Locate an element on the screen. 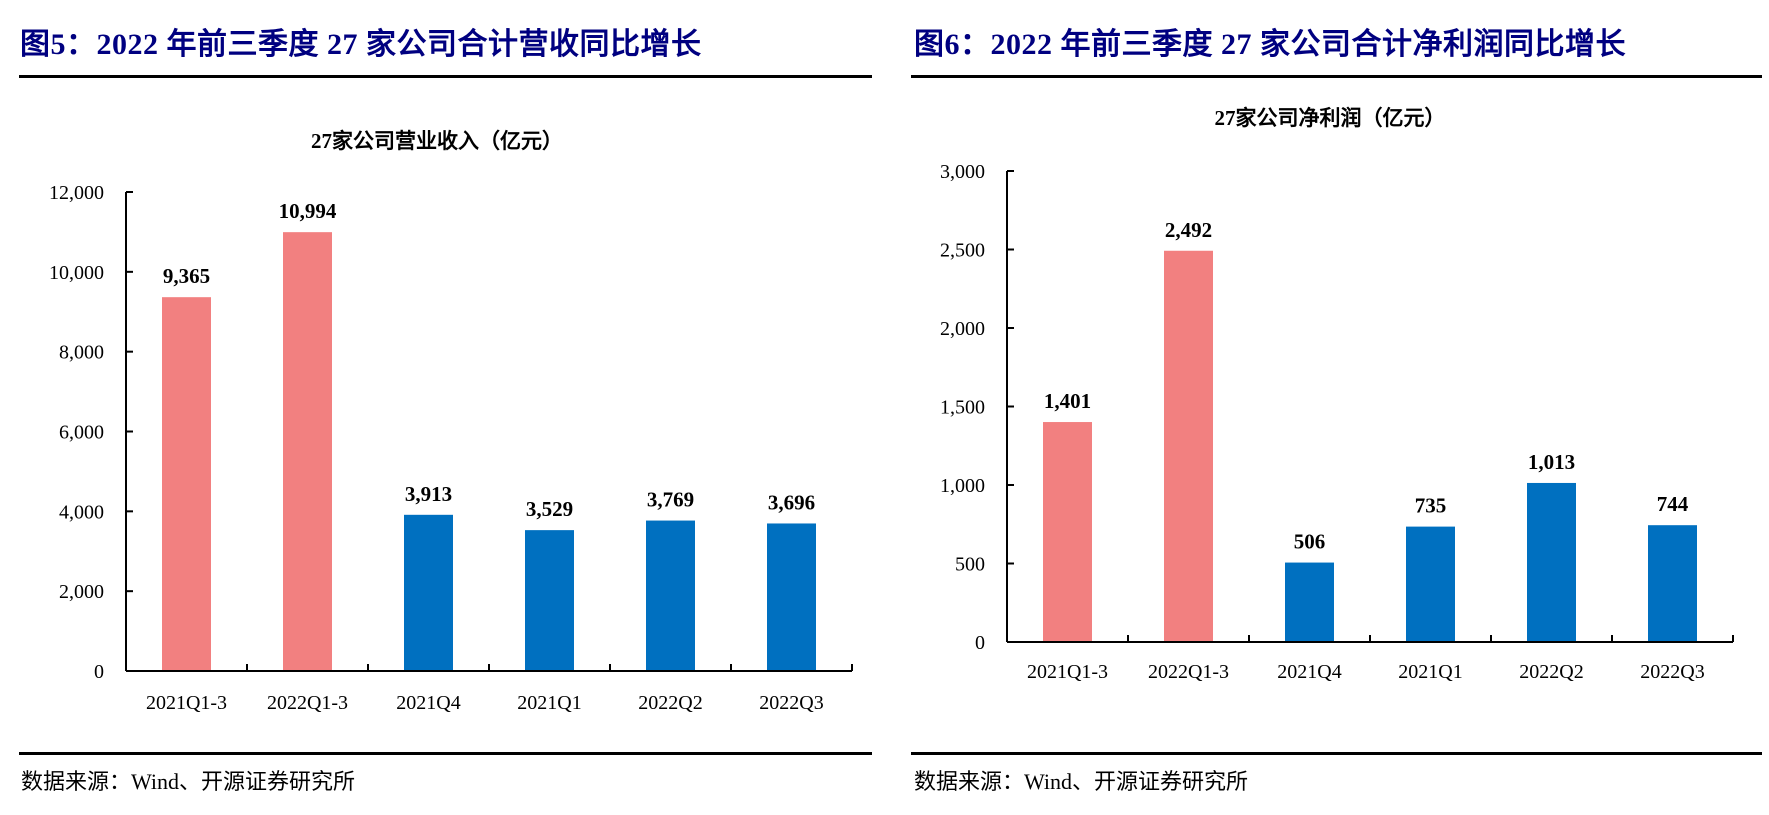 Image resolution: width=1769 pixels, height=815 pixels. figure-5-title: 图5：2022 年前三季度 27 家公司合计营收同比增长 is located at coordinates (361, 45).